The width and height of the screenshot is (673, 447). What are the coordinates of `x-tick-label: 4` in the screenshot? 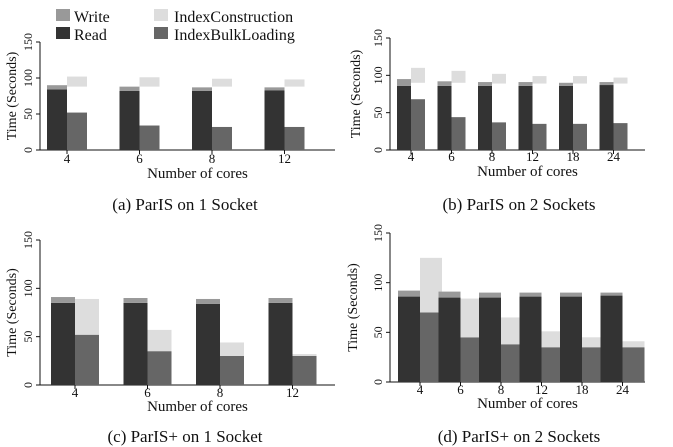 It's located at (411, 156).